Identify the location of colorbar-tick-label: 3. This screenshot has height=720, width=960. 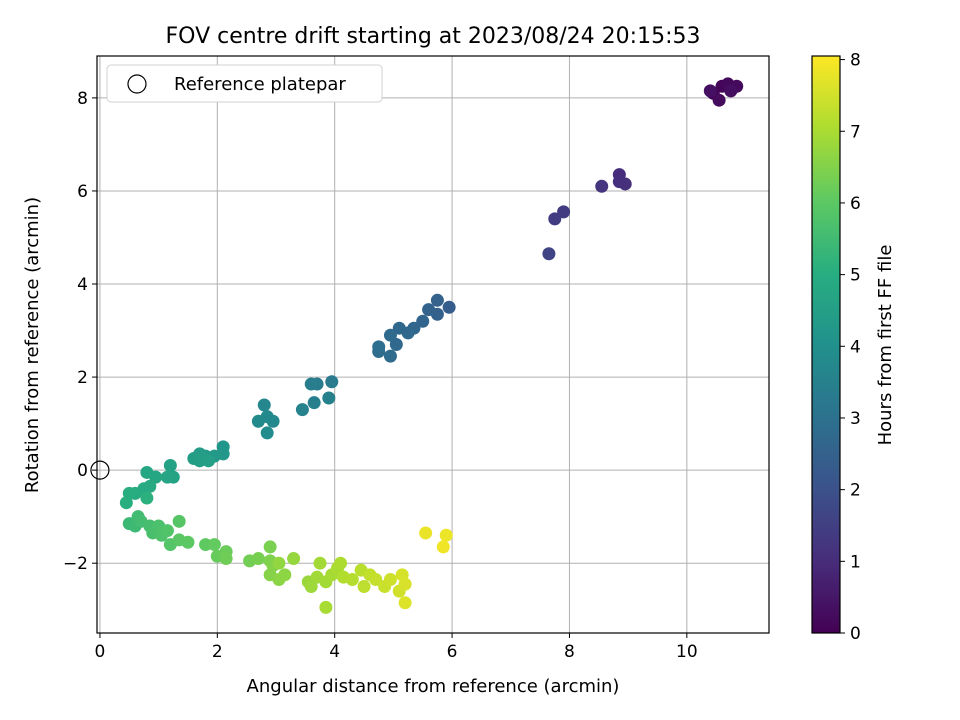
(855, 419).